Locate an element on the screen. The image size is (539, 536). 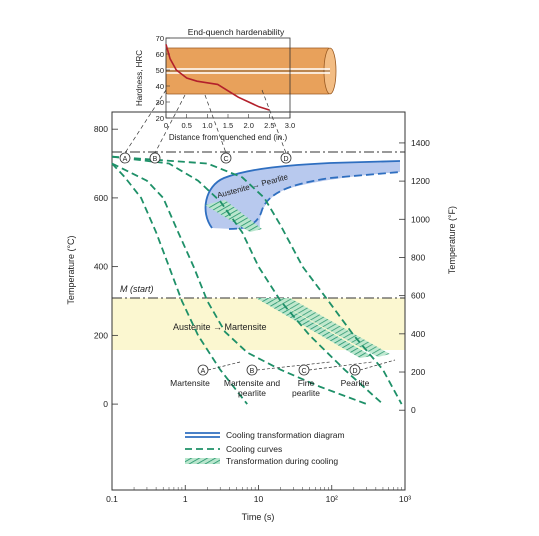
inset-y-tick-label: 50 is located at coordinates (160, 70).